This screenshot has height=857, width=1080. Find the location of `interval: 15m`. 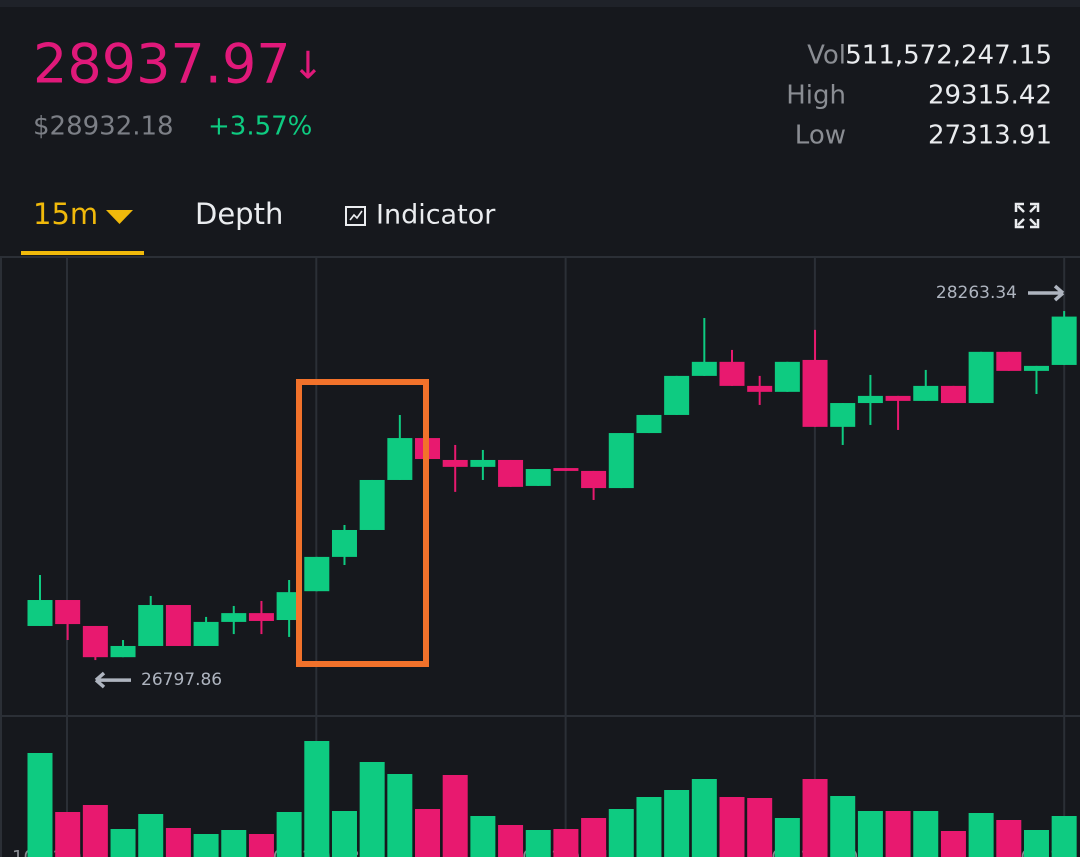

interval: 15m is located at coordinates (65, 214).